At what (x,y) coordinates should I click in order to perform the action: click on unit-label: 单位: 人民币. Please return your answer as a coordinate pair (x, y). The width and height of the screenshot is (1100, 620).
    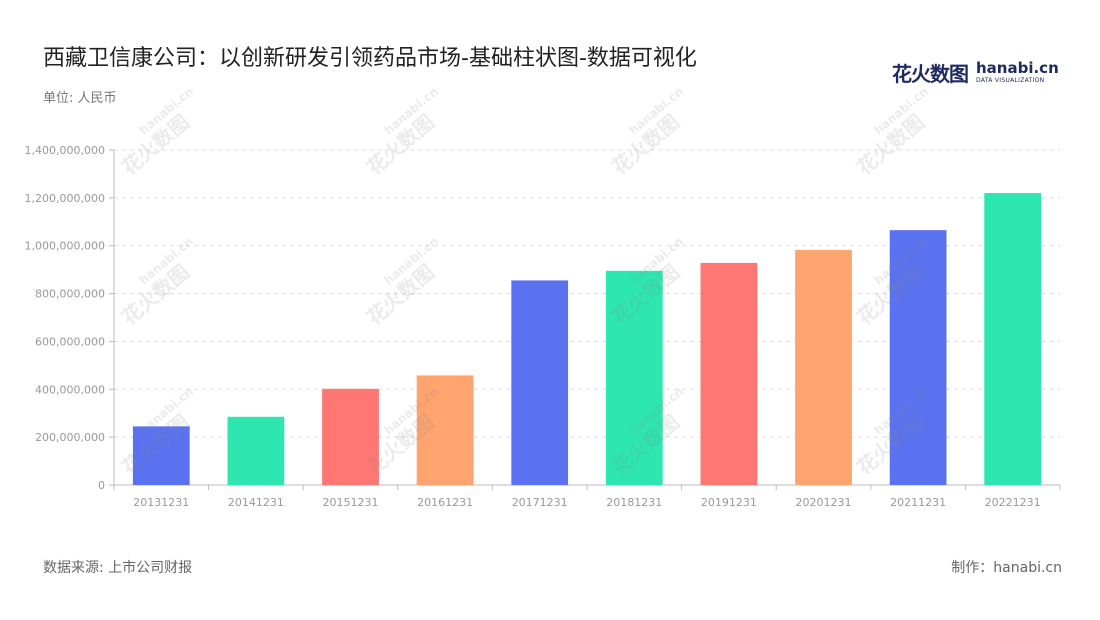
    Looking at the image, I should click on (80, 98).